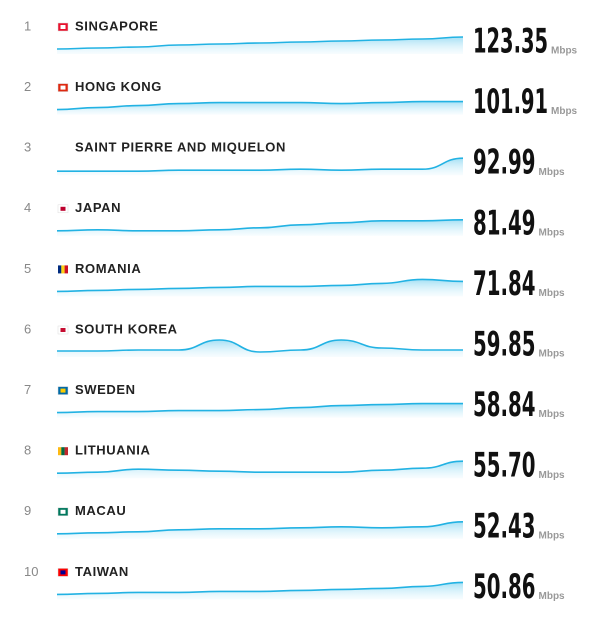  I want to click on rank: 9, so click(27, 510).